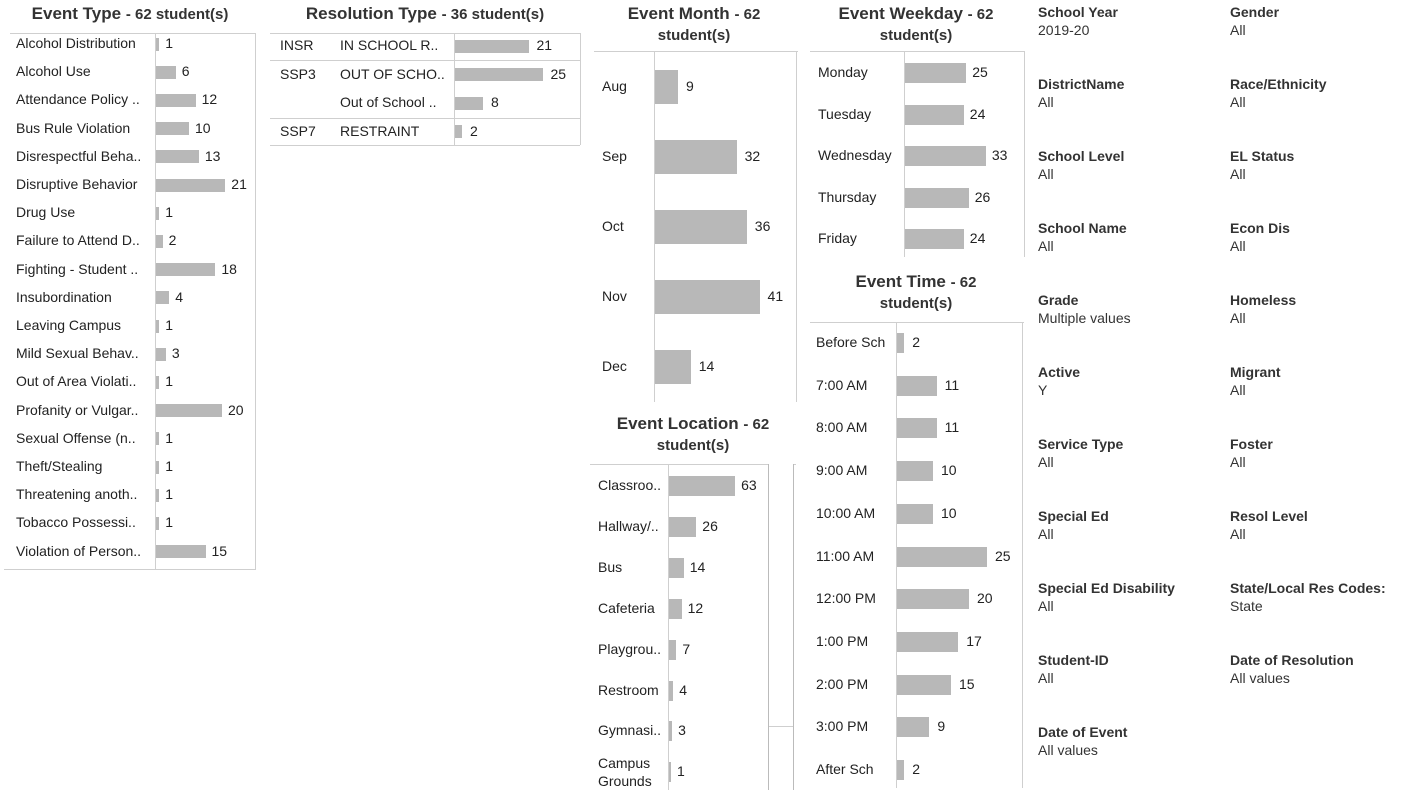 Image resolution: width=1415 pixels, height=793 pixels. What do you see at coordinates (298, 130) in the screenshot?
I see `resolution-code: SSP7` at bounding box center [298, 130].